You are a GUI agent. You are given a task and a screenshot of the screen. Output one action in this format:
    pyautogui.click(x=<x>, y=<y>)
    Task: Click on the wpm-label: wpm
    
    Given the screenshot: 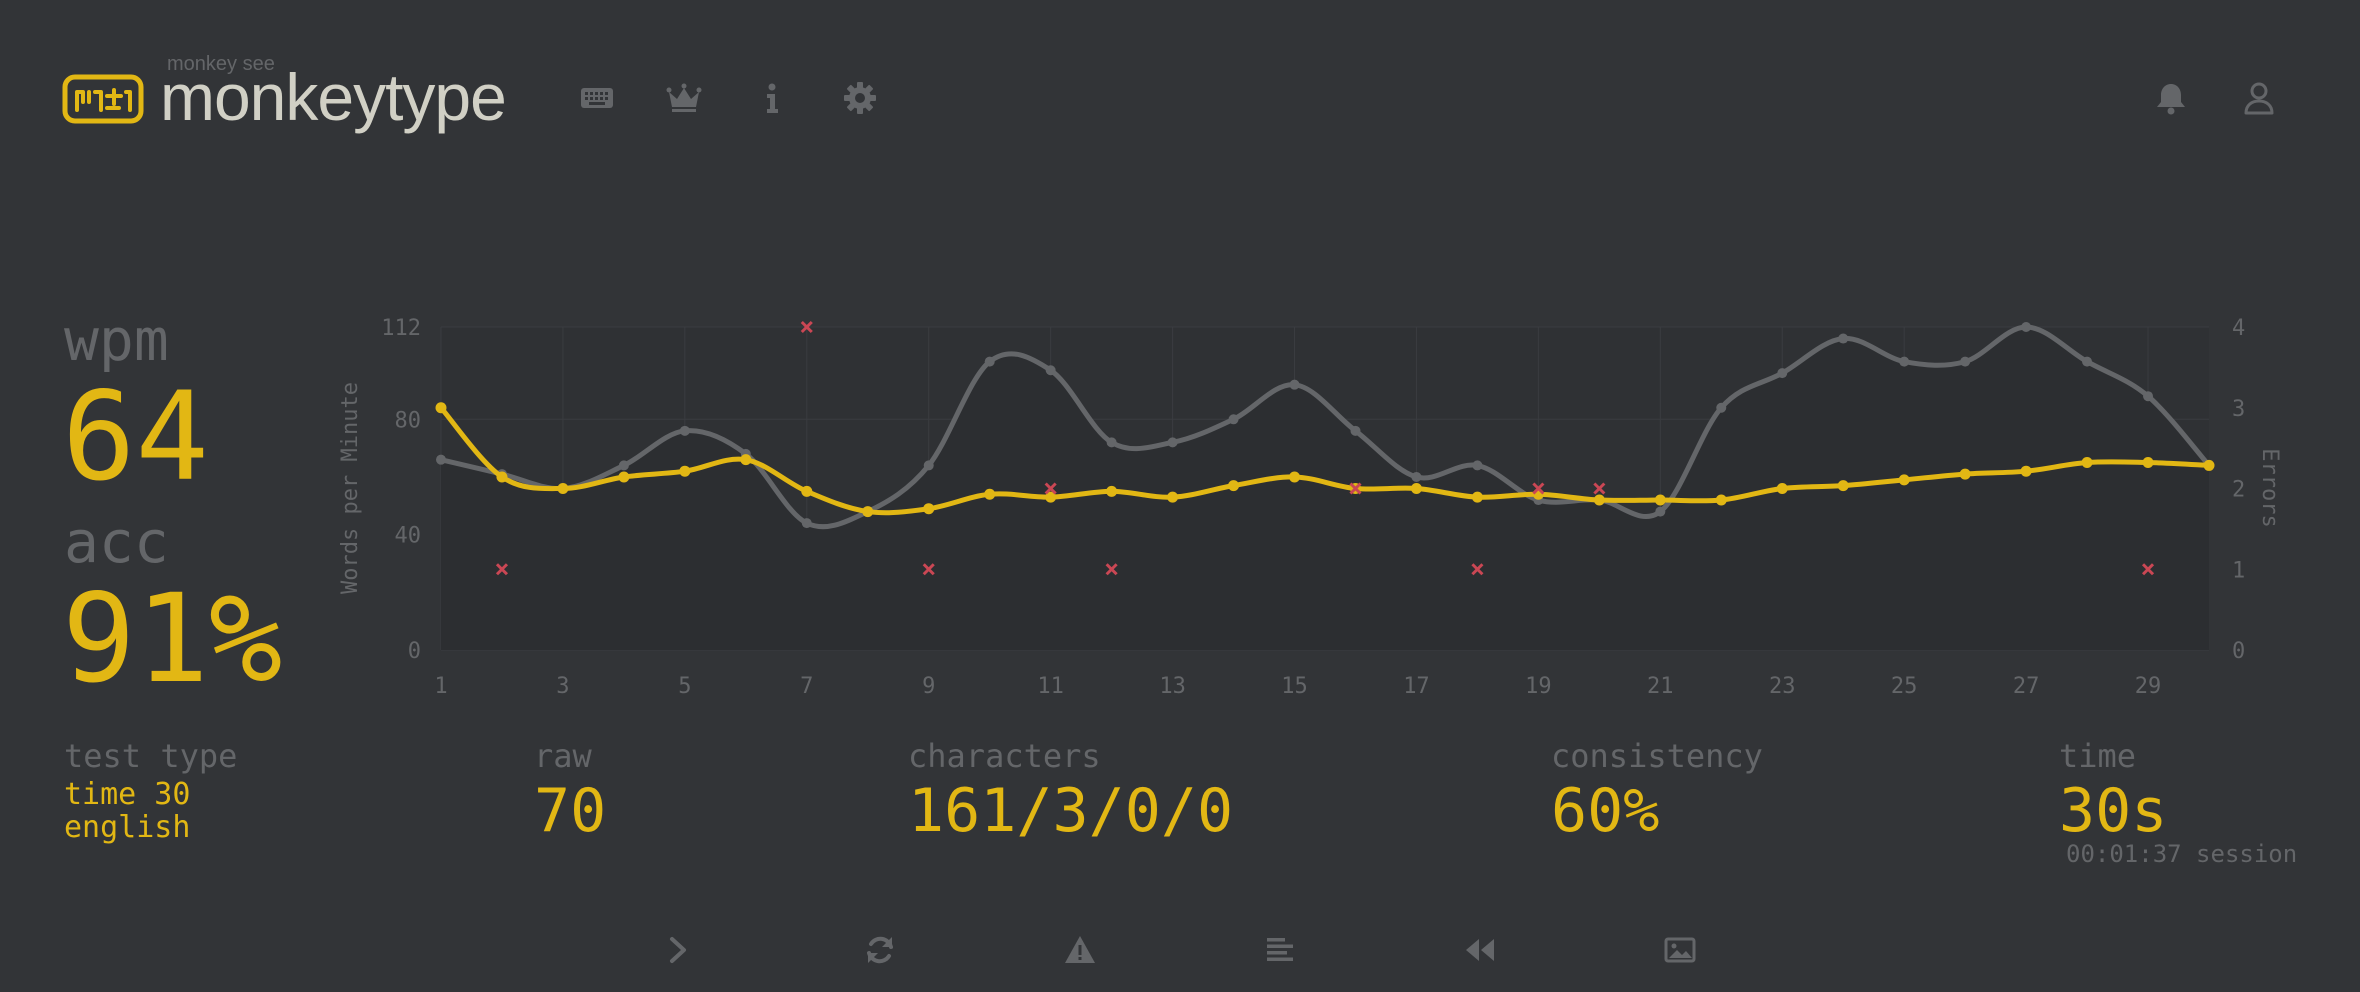 What is the action you would take?
    pyautogui.click(x=116, y=340)
    